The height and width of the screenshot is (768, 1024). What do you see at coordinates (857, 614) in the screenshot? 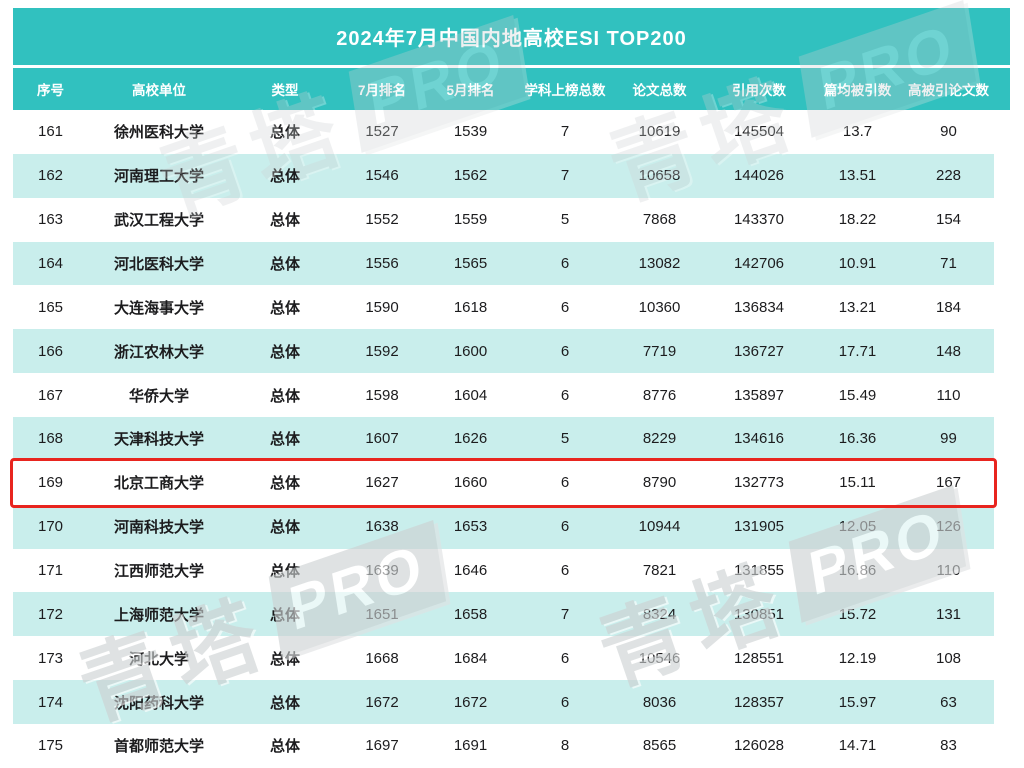
I see `cell: 15.72` at bounding box center [857, 614].